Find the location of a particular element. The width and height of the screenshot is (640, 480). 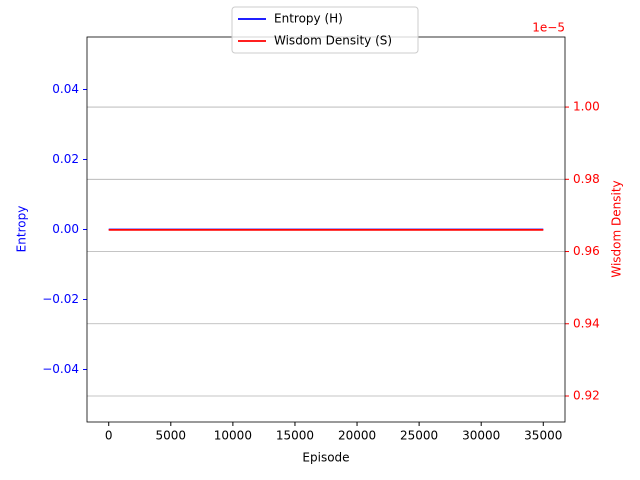

legend-label: Entropy (H) is located at coordinates (308, 19).